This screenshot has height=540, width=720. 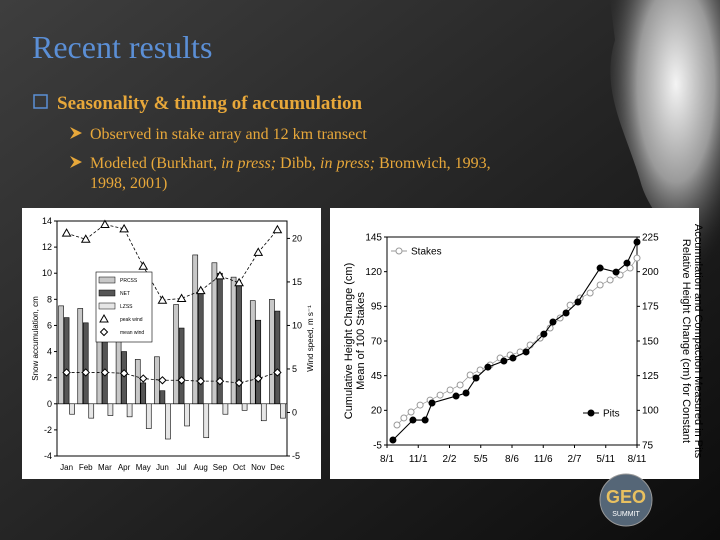 What do you see at coordinates (637, 459) in the screenshot?
I see `x-tick-label: 8/11` at bounding box center [637, 459].